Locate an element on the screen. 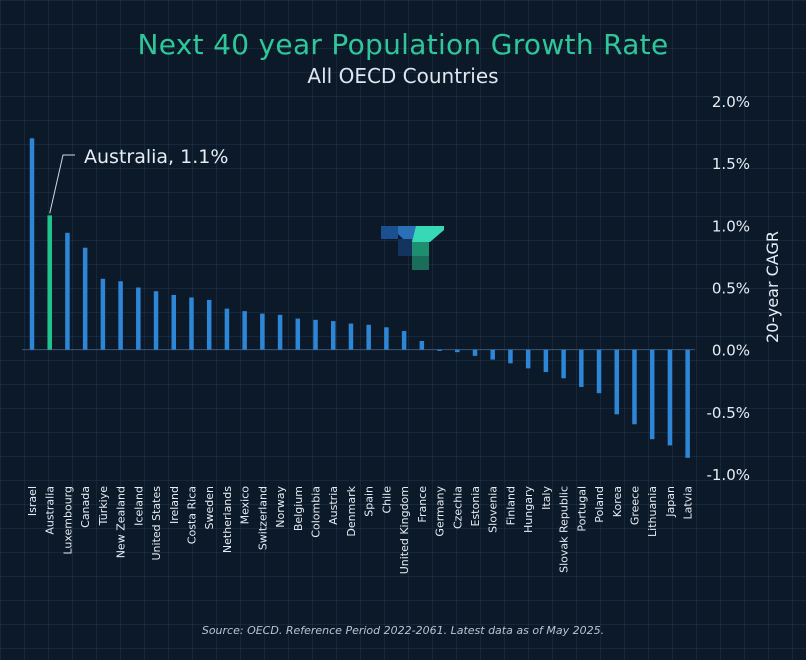 This screenshot has width=806, height=660. bar-mexico is located at coordinates (244, 330).